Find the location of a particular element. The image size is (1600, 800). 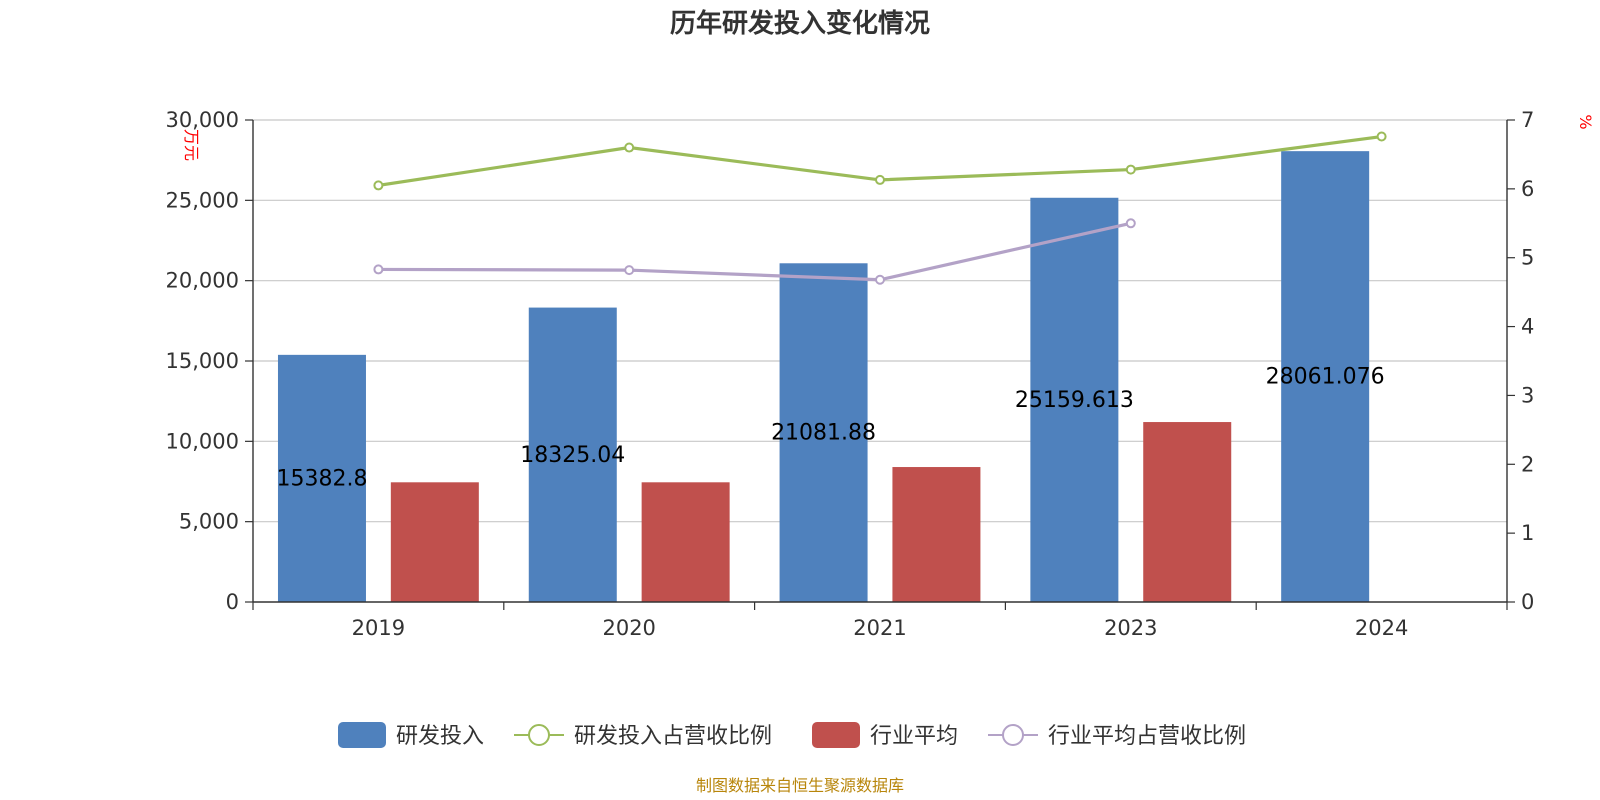

point-rd-ratio-2024 is located at coordinates (1381, 136).